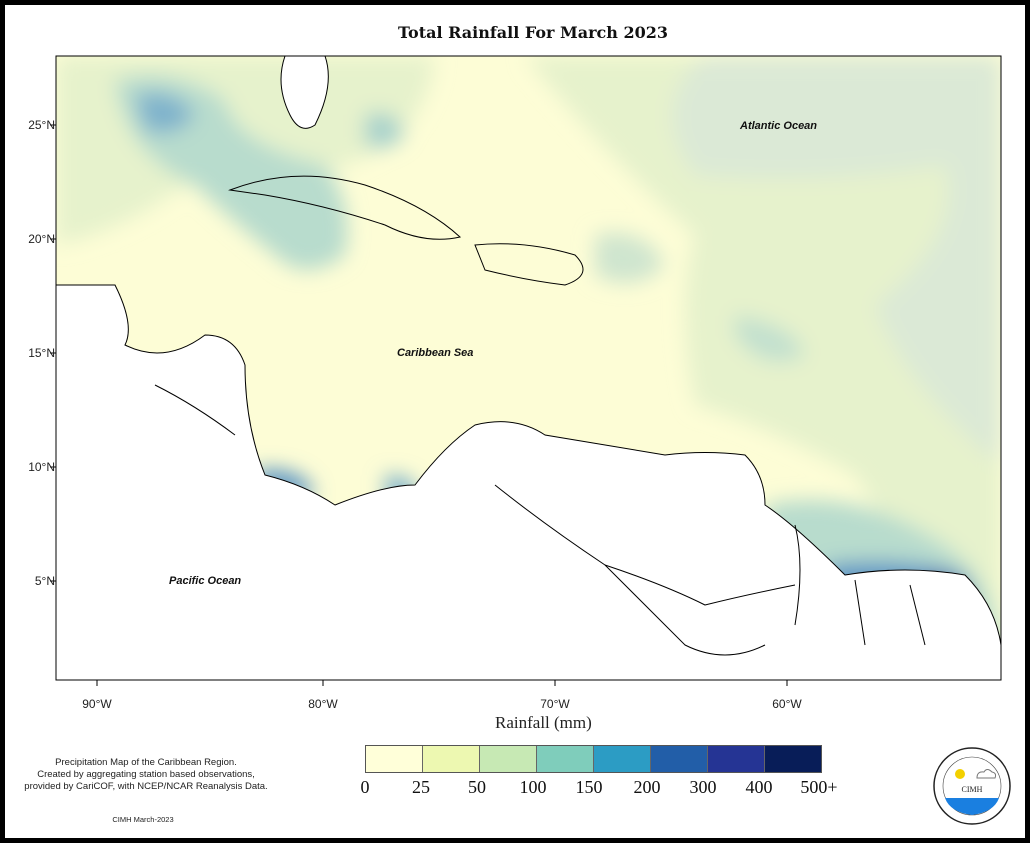 The height and width of the screenshot is (843, 1030). What do you see at coordinates (143, 819) in the screenshot?
I see `credit-text: CIMH March-2023` at bounding box center [143, 819].